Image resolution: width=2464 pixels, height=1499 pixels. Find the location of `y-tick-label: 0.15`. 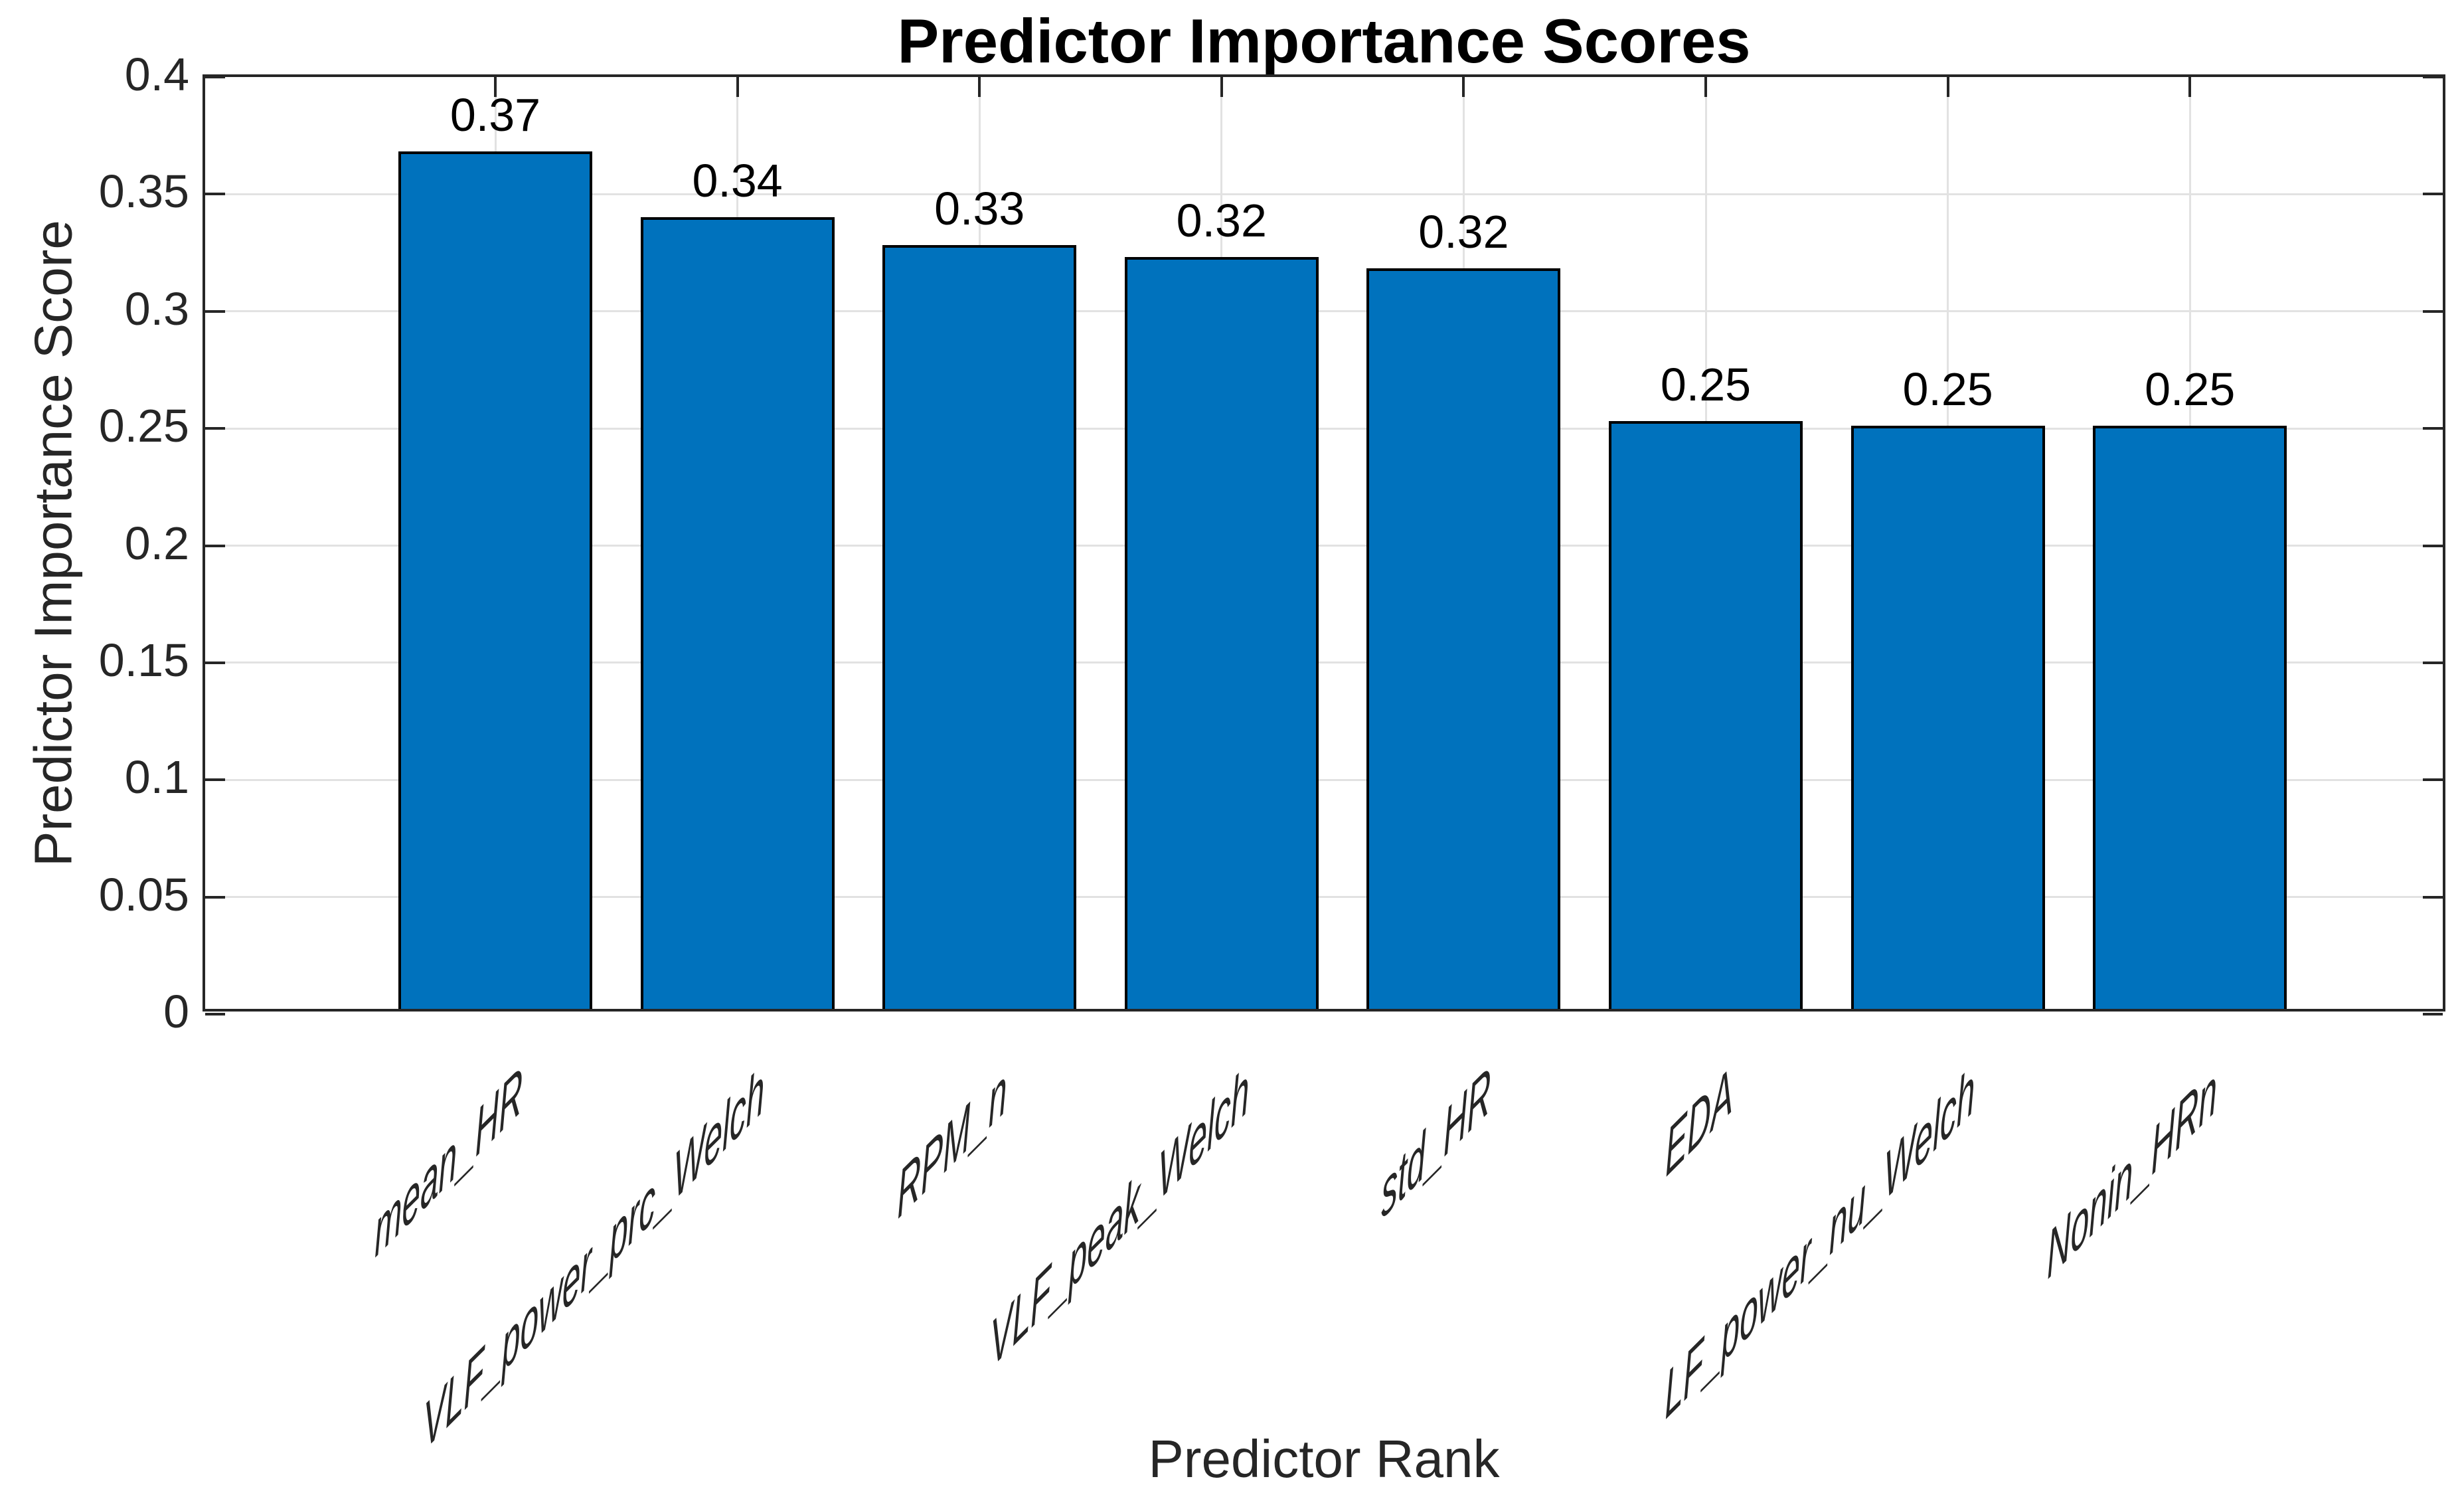

y-tick-label: 0.15 is located at coordinates (143, 660).